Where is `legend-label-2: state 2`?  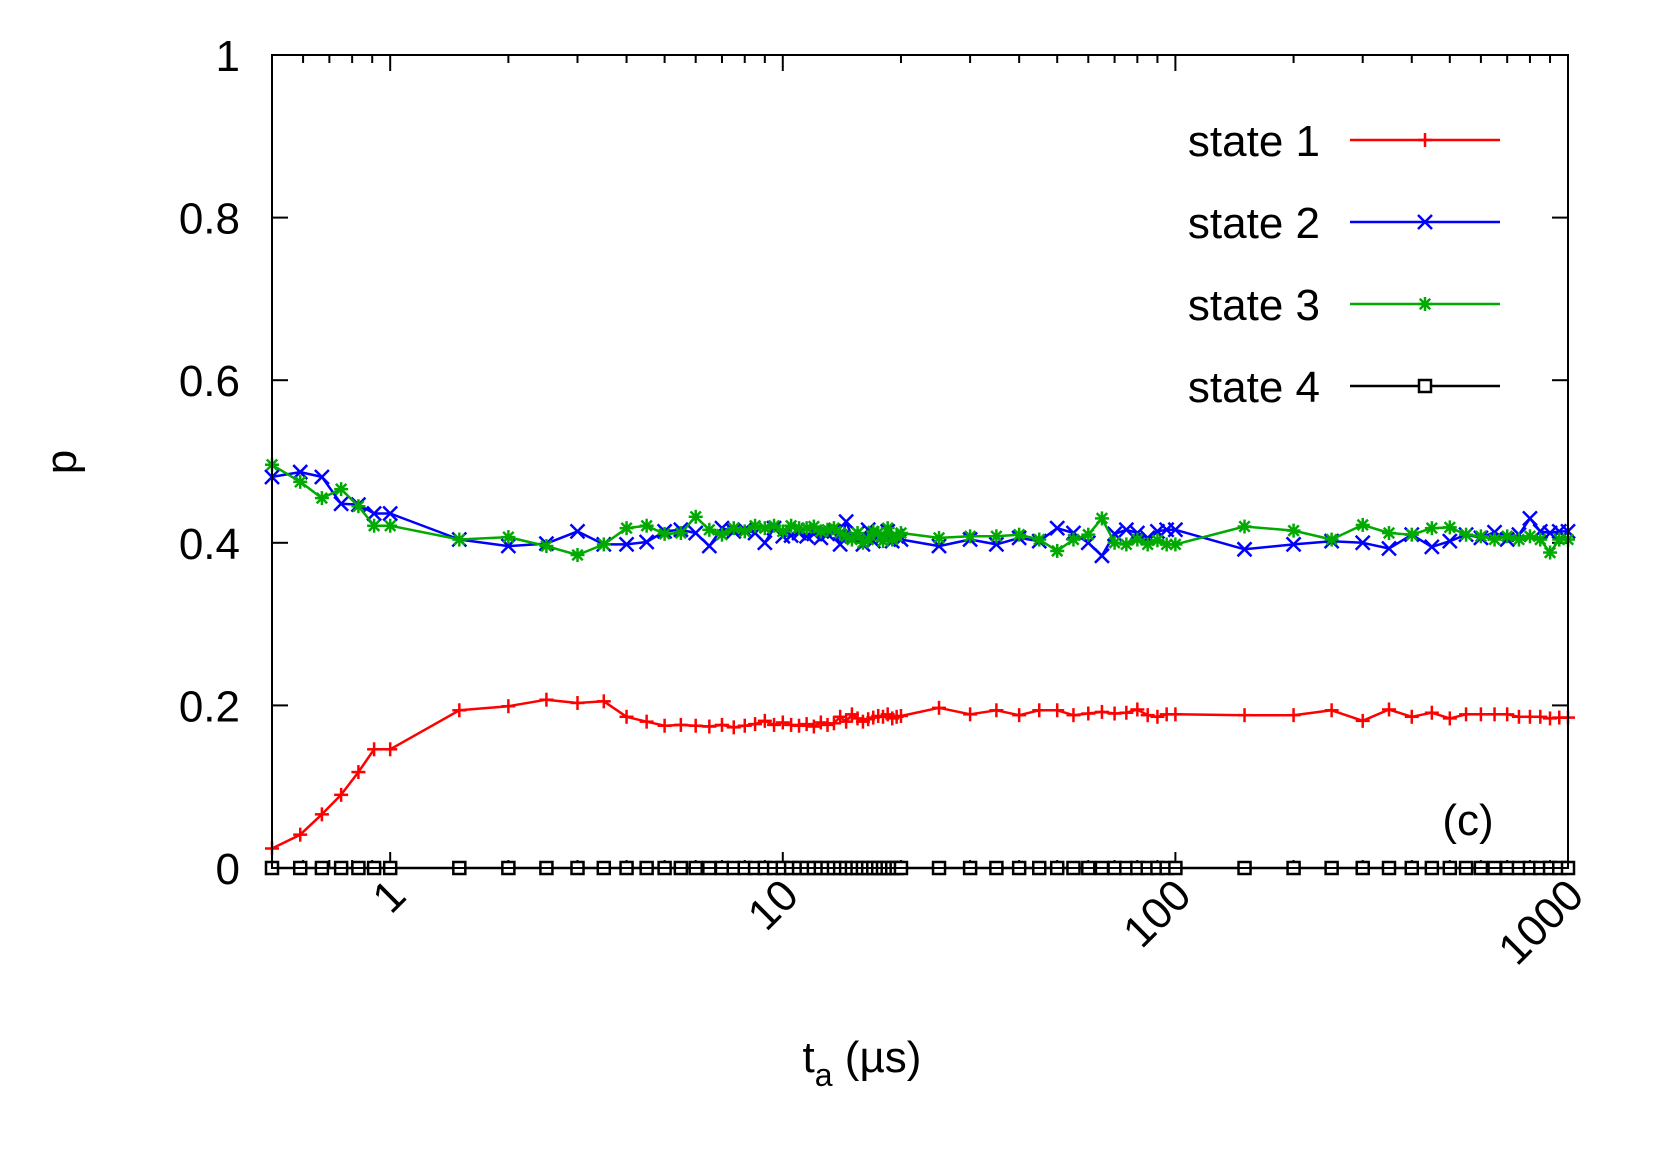 legend-label-2: state 2 is located at coordinates (1254, 223).